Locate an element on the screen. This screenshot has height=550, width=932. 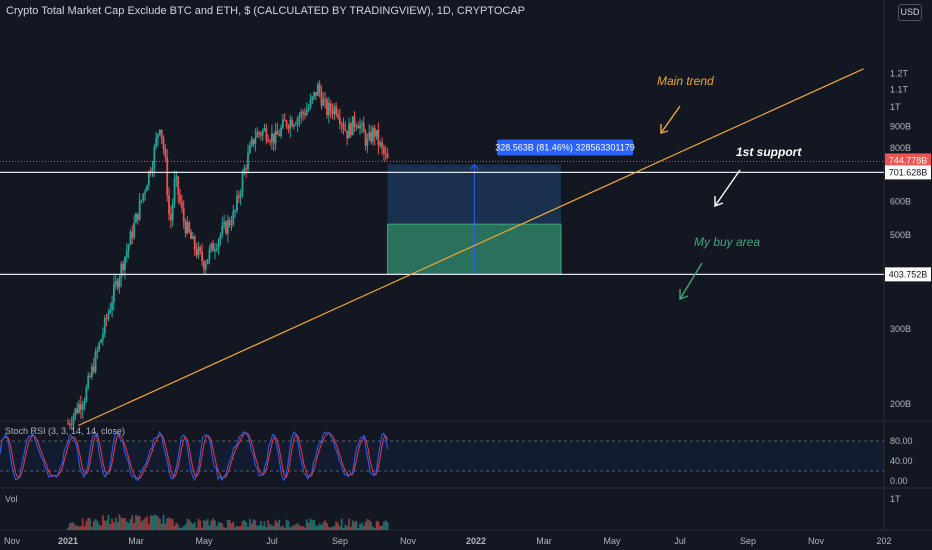
stoch-tick-label: 0.00 is located at coordinates (899, 481).